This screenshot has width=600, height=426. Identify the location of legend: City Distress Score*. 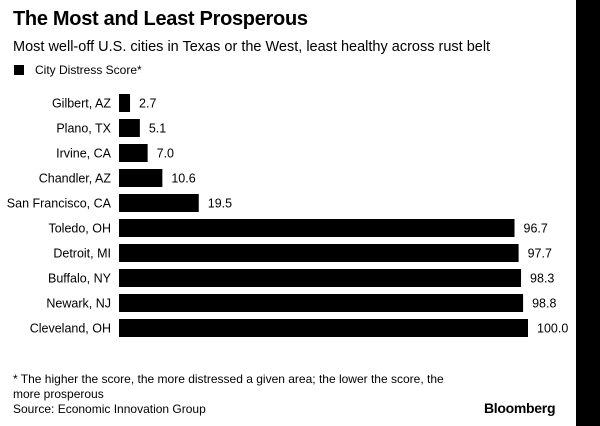
(78, 70).